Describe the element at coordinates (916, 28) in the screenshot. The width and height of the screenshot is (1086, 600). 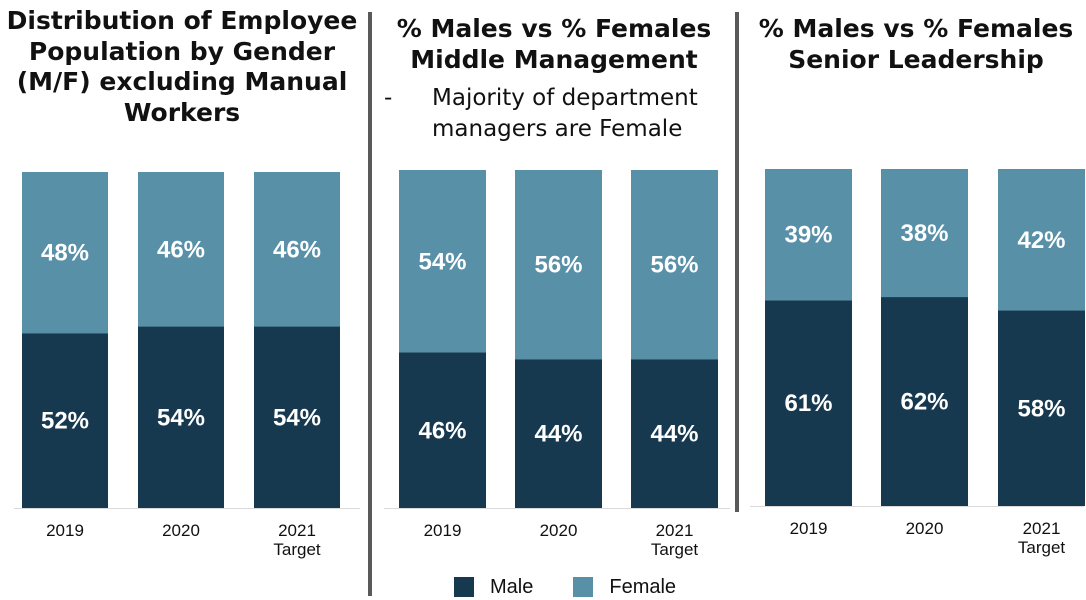
I see `panel-3-title-line: % Males vs % Females` at that location.